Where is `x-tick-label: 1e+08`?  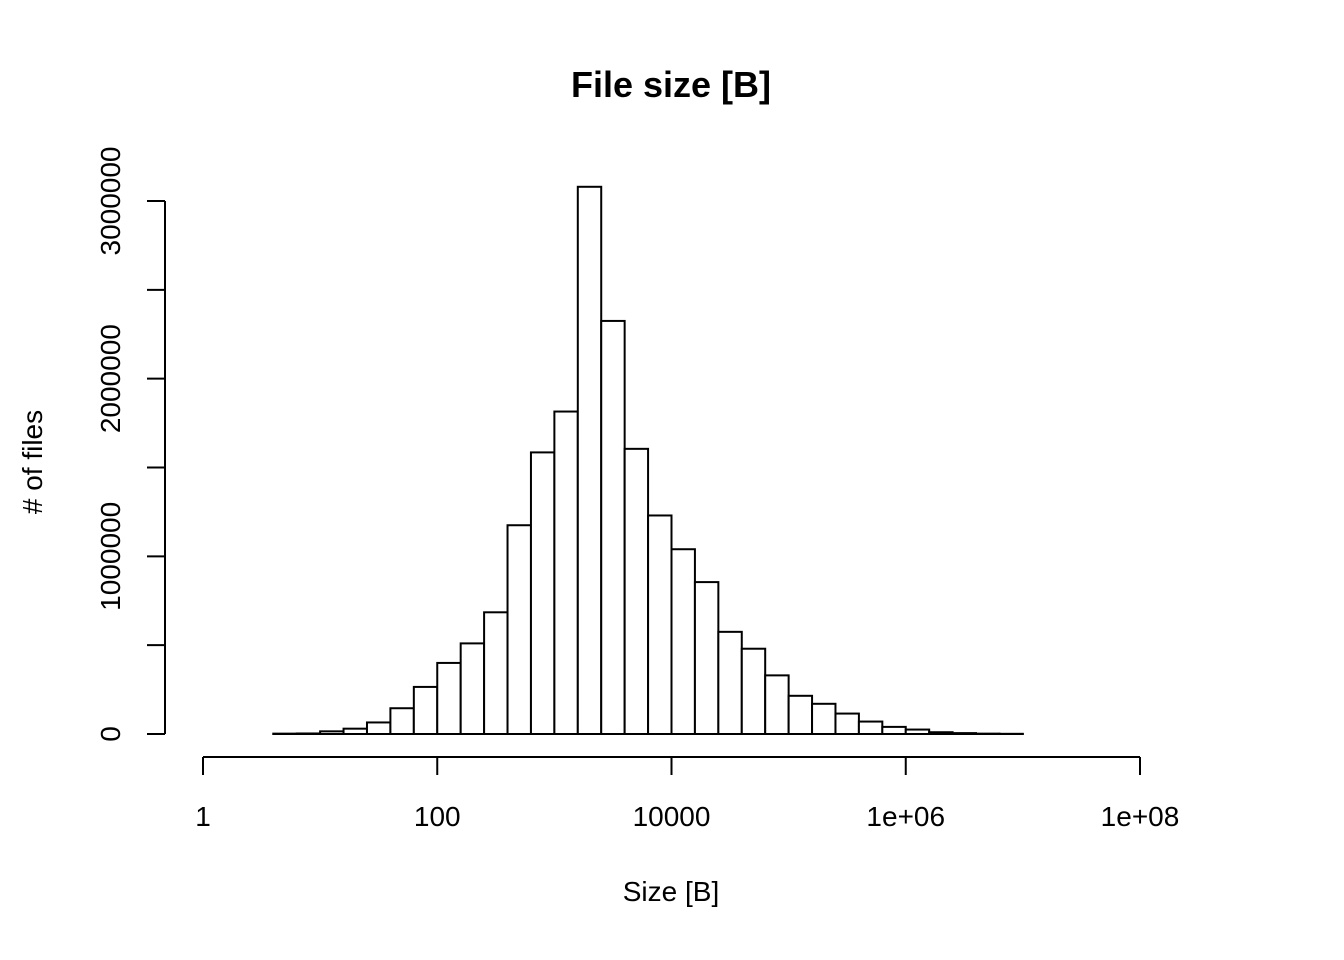 x-tick-label: 1e+08 is located at coordinates (1140, 816).